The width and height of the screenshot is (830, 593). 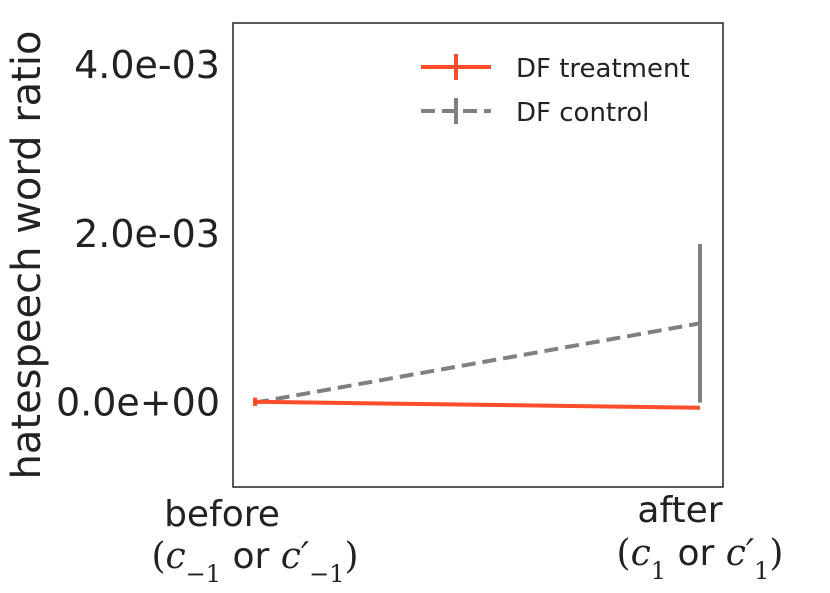 I want to click on series-line-df-treatment, so click(x=477, y=404).